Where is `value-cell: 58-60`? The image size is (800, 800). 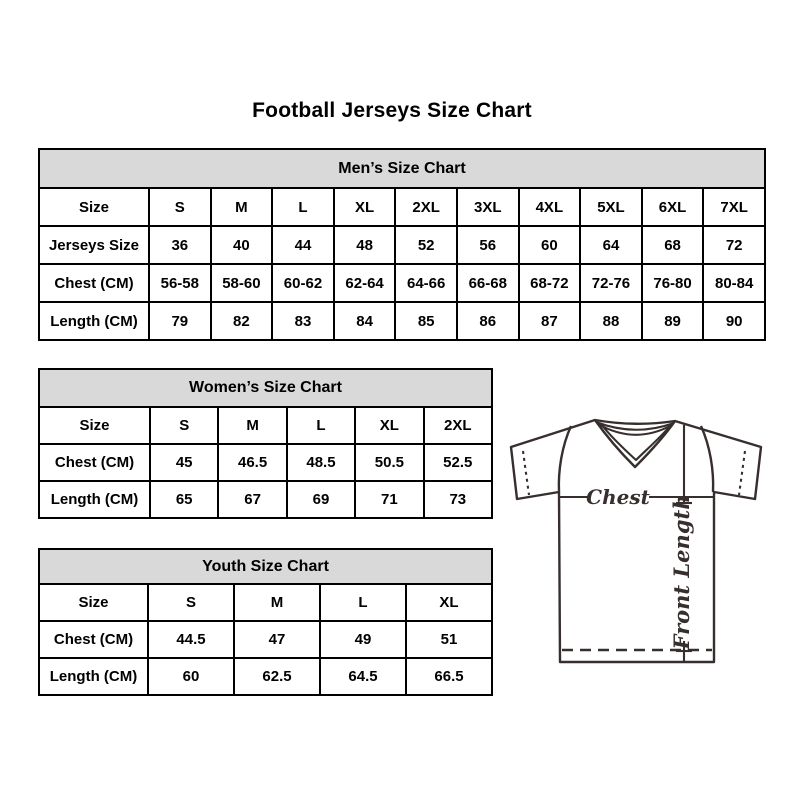
value-cell: 58-60 is located at coordinates (241, 283).